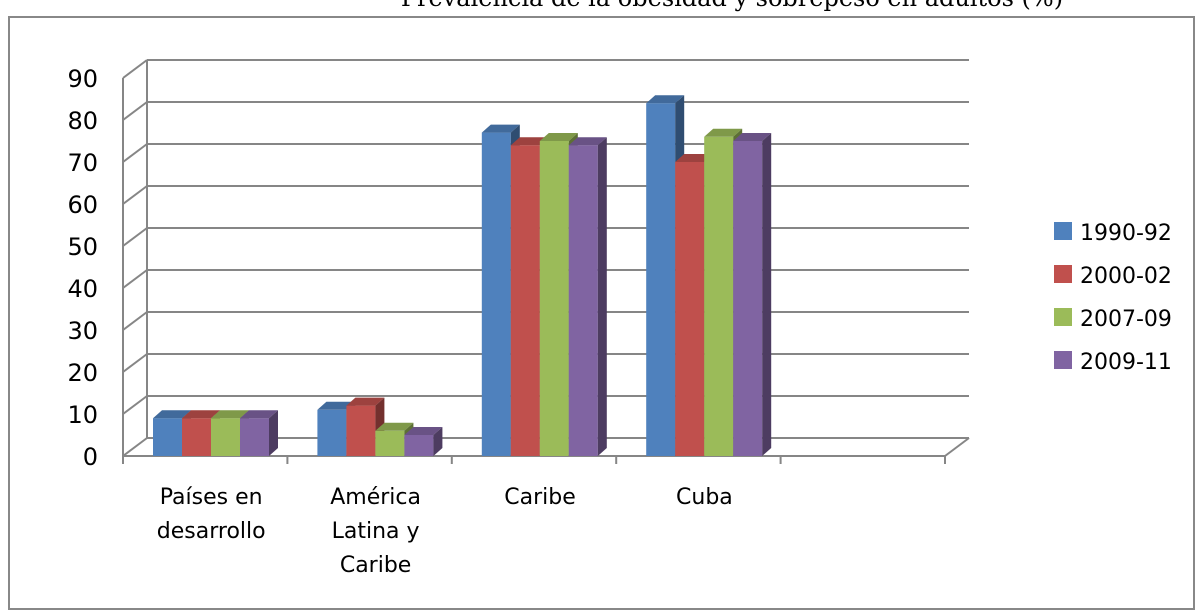 This screenshot has height=612, width=1203. What do you see at coordinates (82, 331) in the screenshot?
I see `y-tick-label: 30` at bounding box center [82, 331].